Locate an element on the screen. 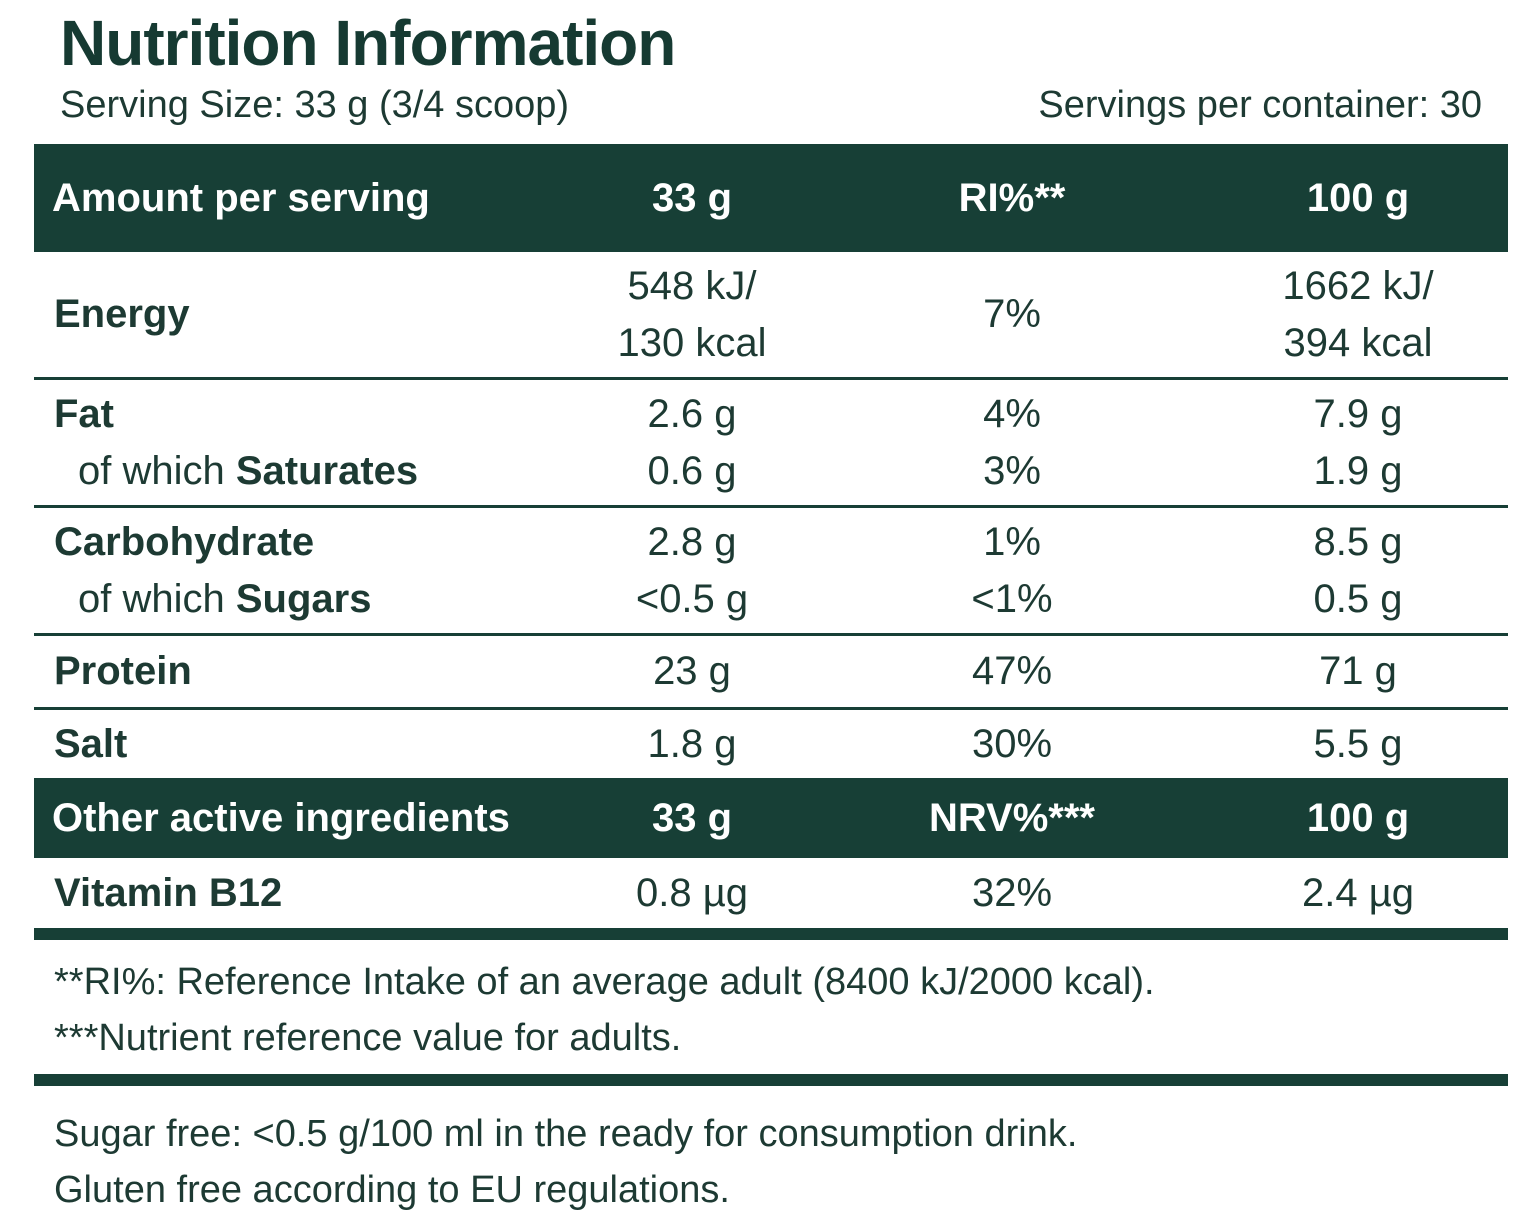  cell-carb-serving: 2.8 g <0.5 g is located at coordinates (692, 571).